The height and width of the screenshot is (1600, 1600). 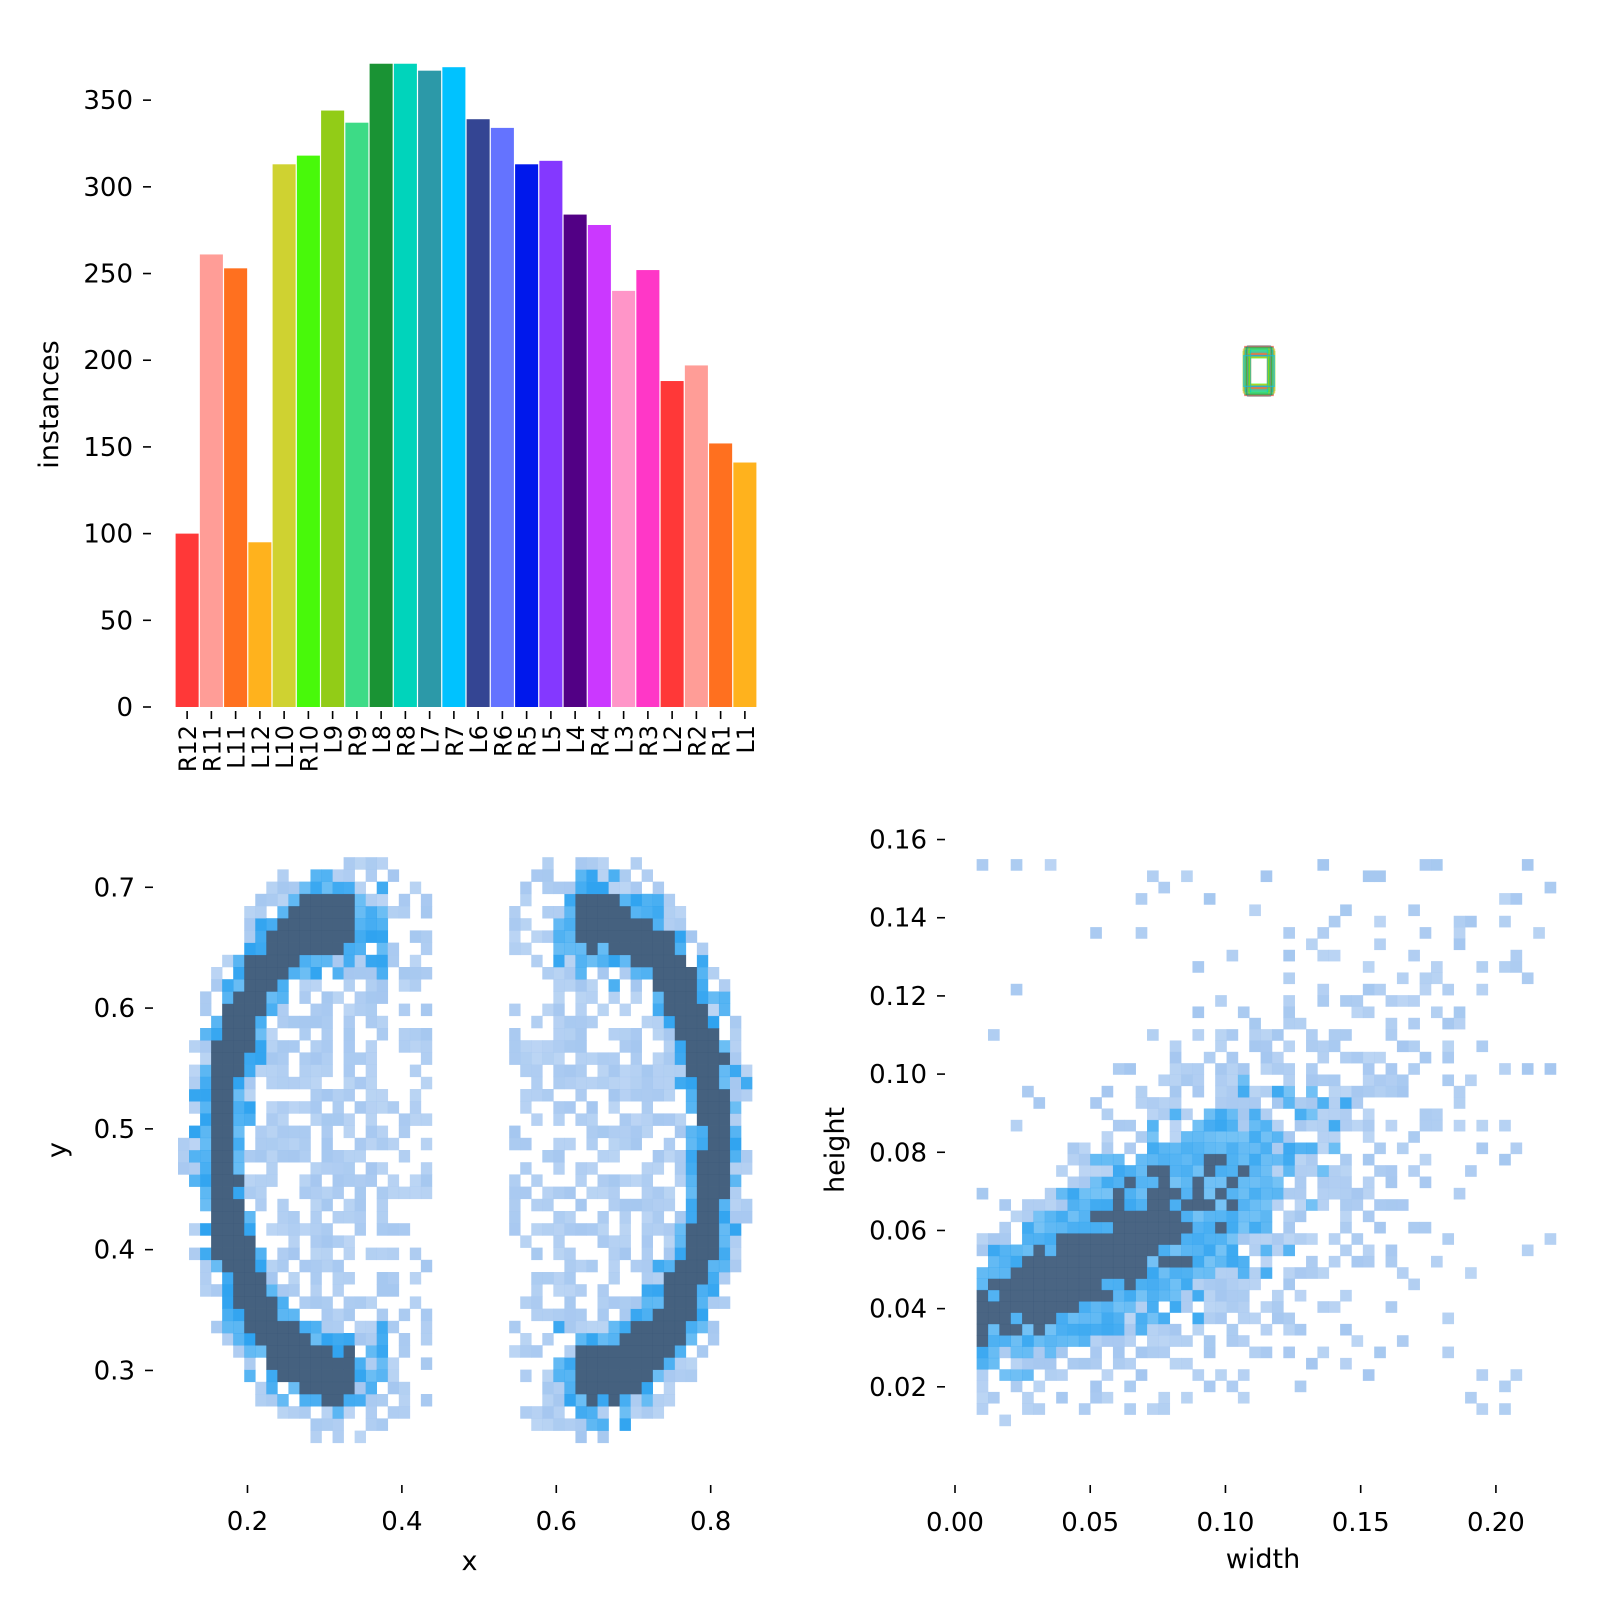 I want to click on bar-r4, so click(x=599, y=465).